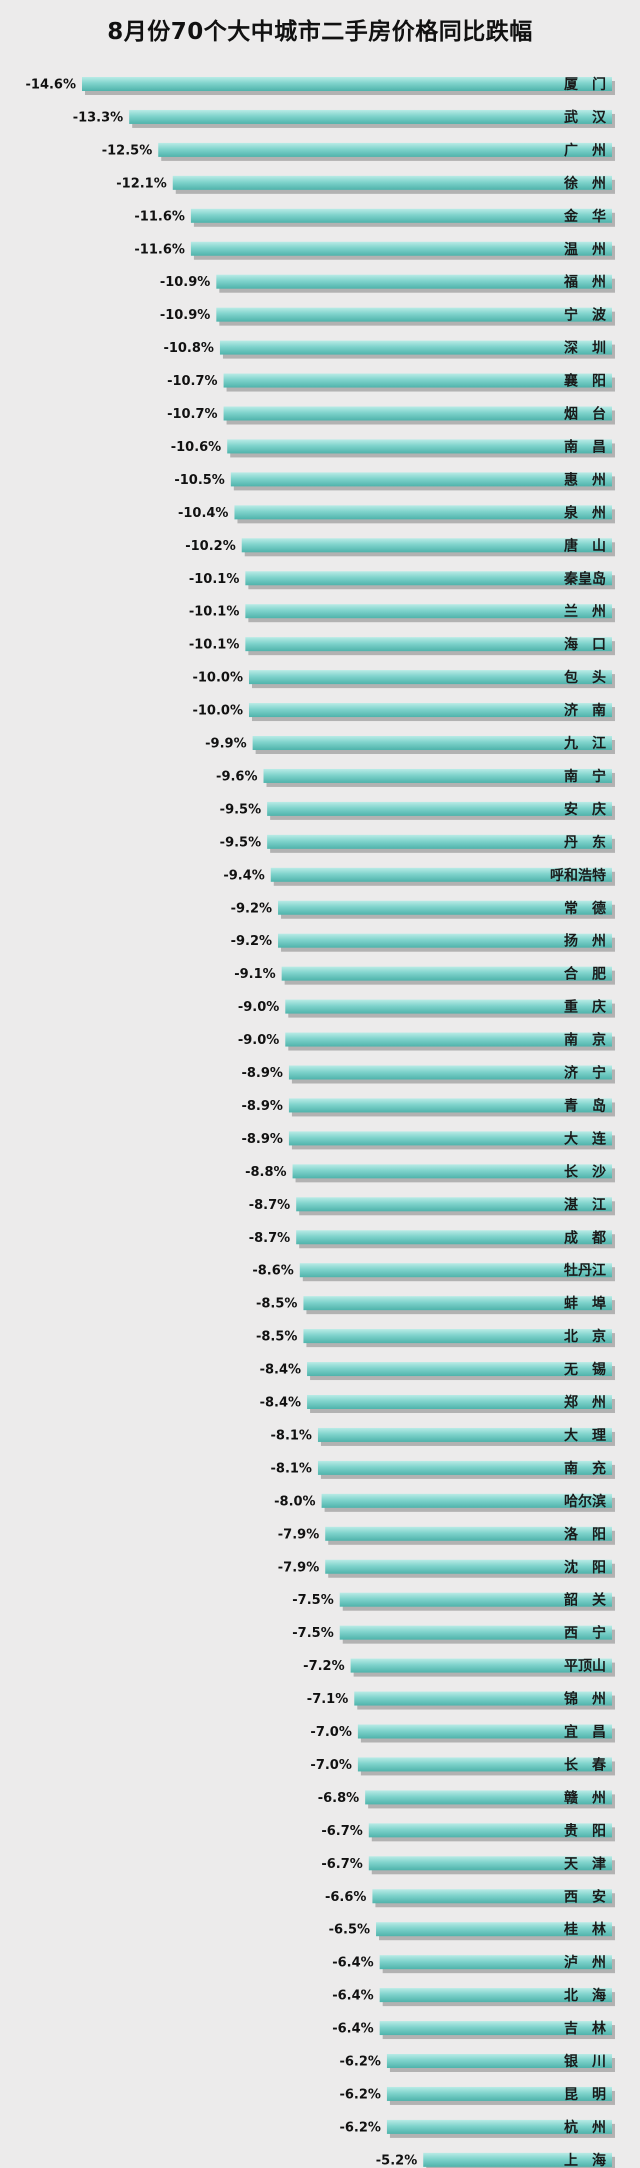 The height and width of the screenshot is (2168, 640). Describe the element at coordinates (214, 579) in the screenshot. I see `value-label: -10.1%` at that location.